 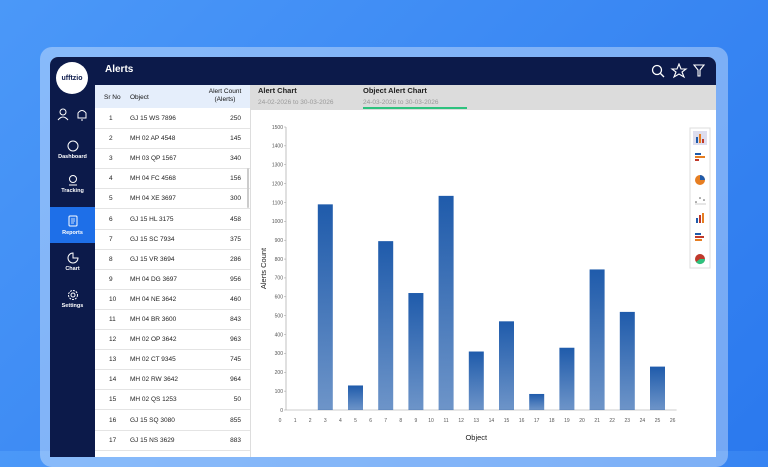 I want to click on x-tick-label: 9, so click(x=416, y=421).